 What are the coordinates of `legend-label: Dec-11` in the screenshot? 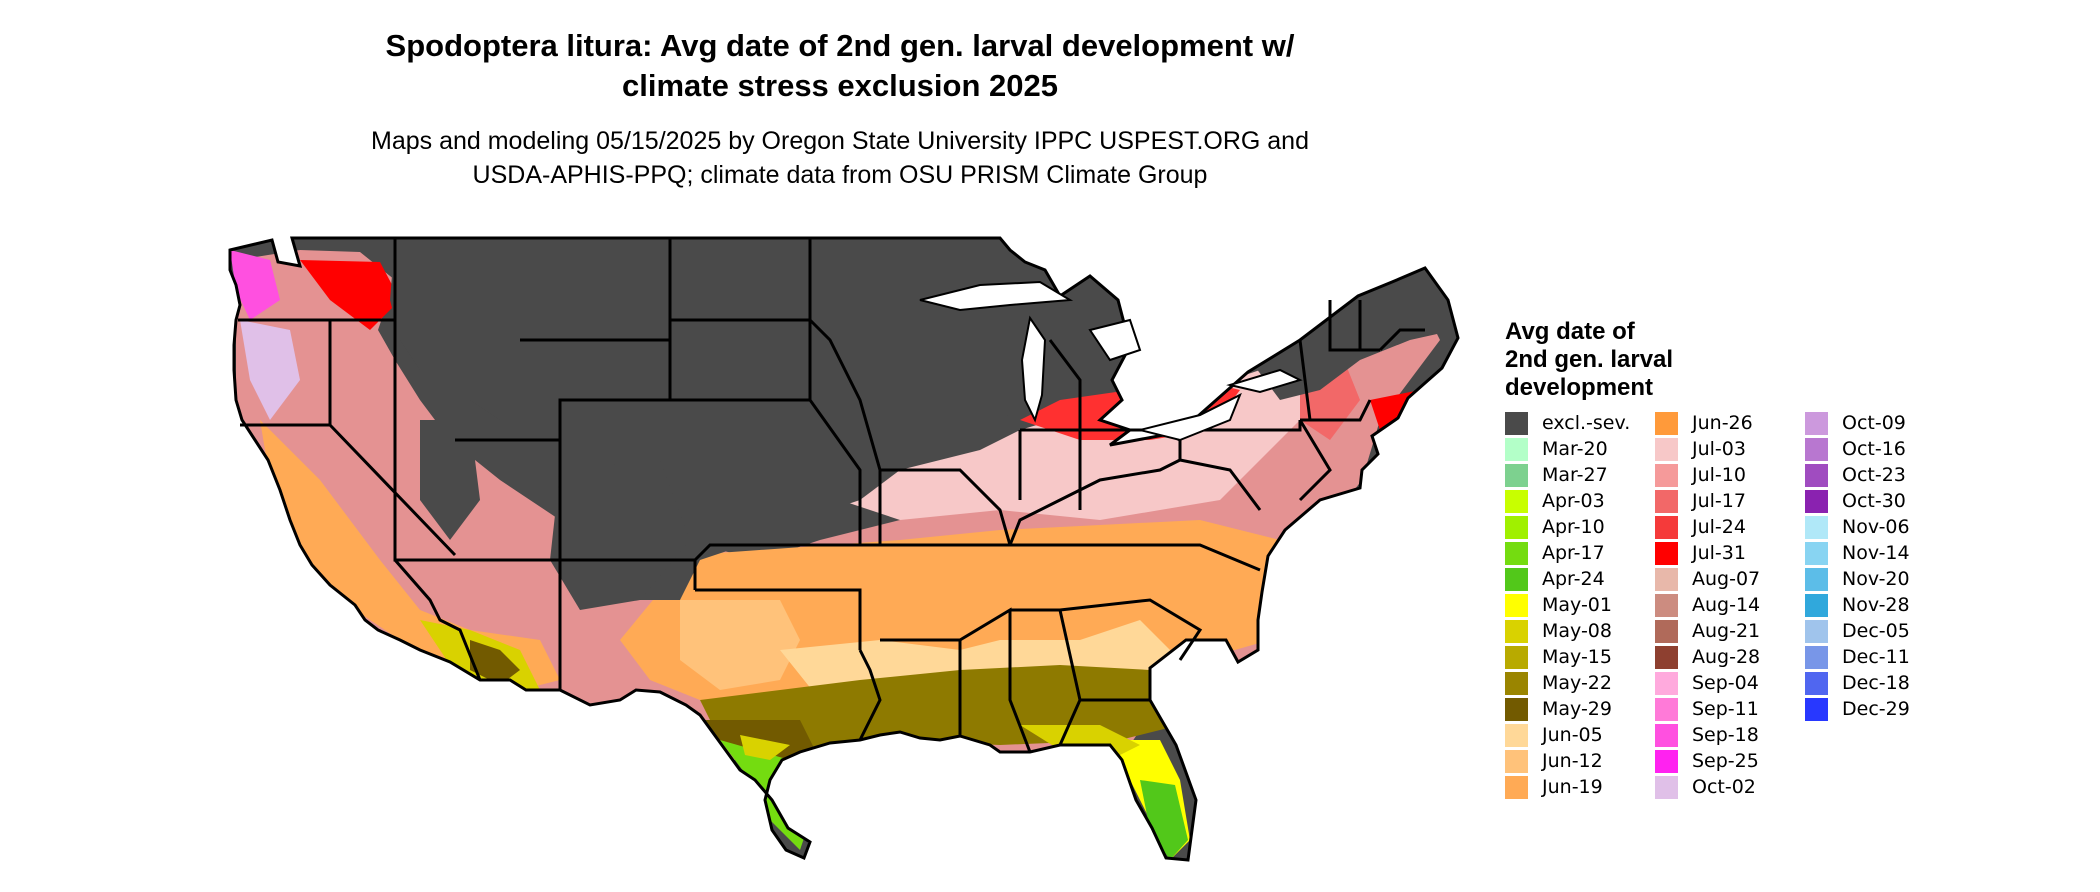 It's located at (1876, 657).